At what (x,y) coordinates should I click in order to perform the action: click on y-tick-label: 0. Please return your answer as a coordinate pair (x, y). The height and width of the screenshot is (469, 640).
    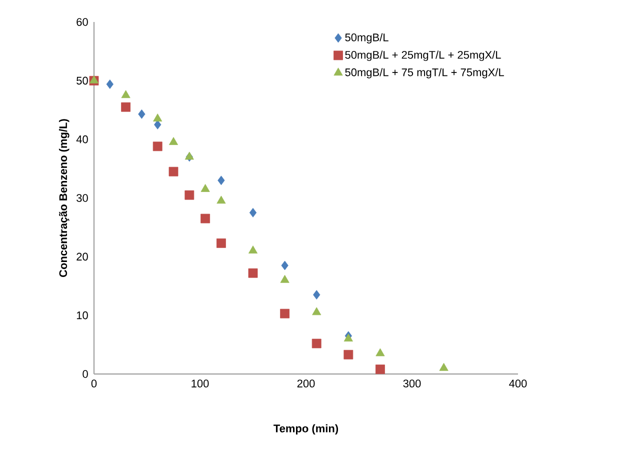
    Looking at the image, I should click on (85, 374).